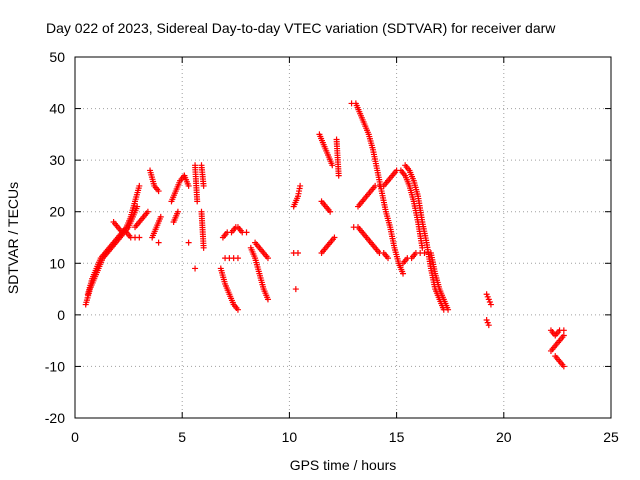  Describe the element at coordinates (61, 315) in the screenshot. I see `y-tick-label: 0` at that location.